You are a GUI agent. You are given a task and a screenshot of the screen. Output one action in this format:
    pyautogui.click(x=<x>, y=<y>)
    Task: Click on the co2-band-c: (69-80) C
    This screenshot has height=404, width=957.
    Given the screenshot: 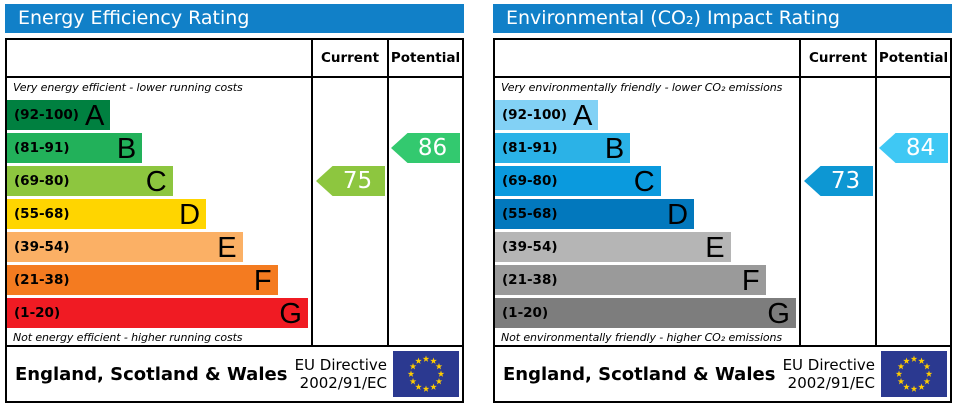 What is the action you would take?
    pyautogui.click(x=578, y=182)
    